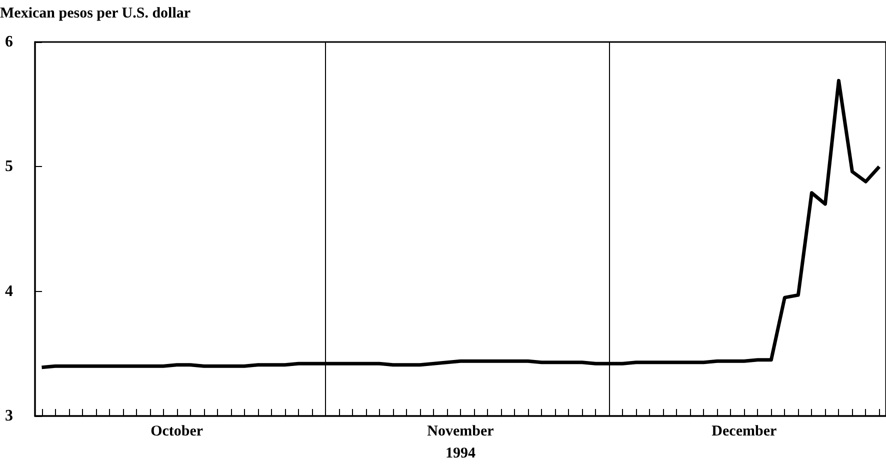  I want to click on y-tick-label: 5, so click(9, 167).